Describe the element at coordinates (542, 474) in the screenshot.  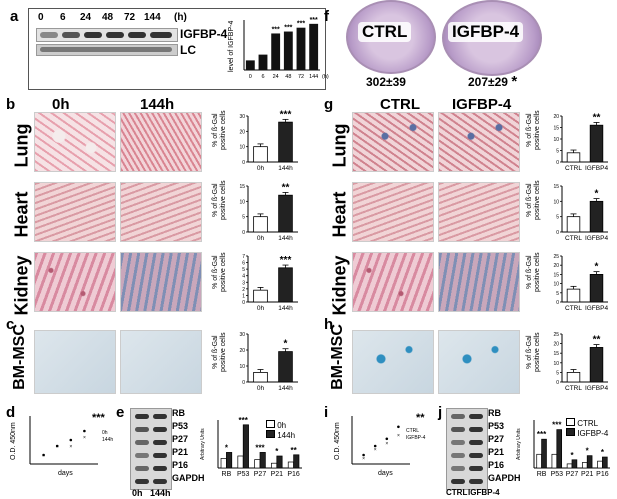
I see `x-tick-label: RB` at that location.